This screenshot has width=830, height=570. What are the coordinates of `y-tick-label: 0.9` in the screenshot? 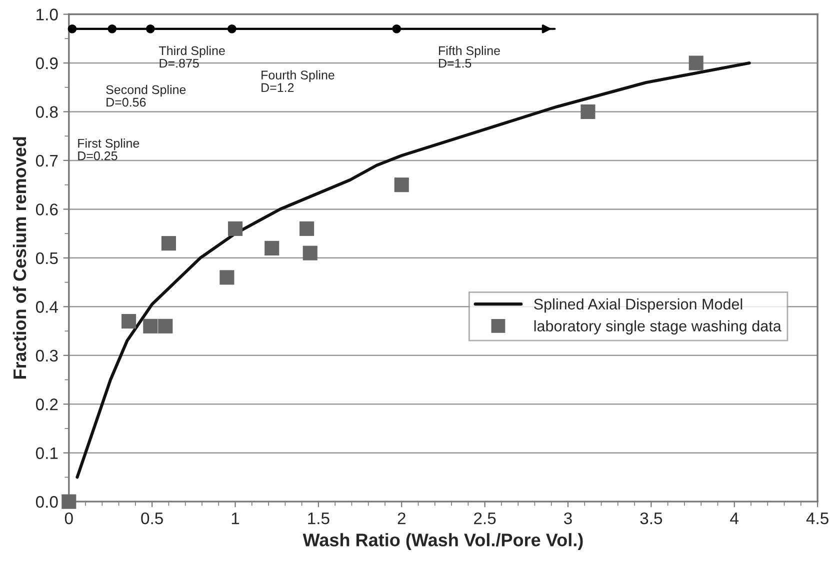 It's located at (47, 63).